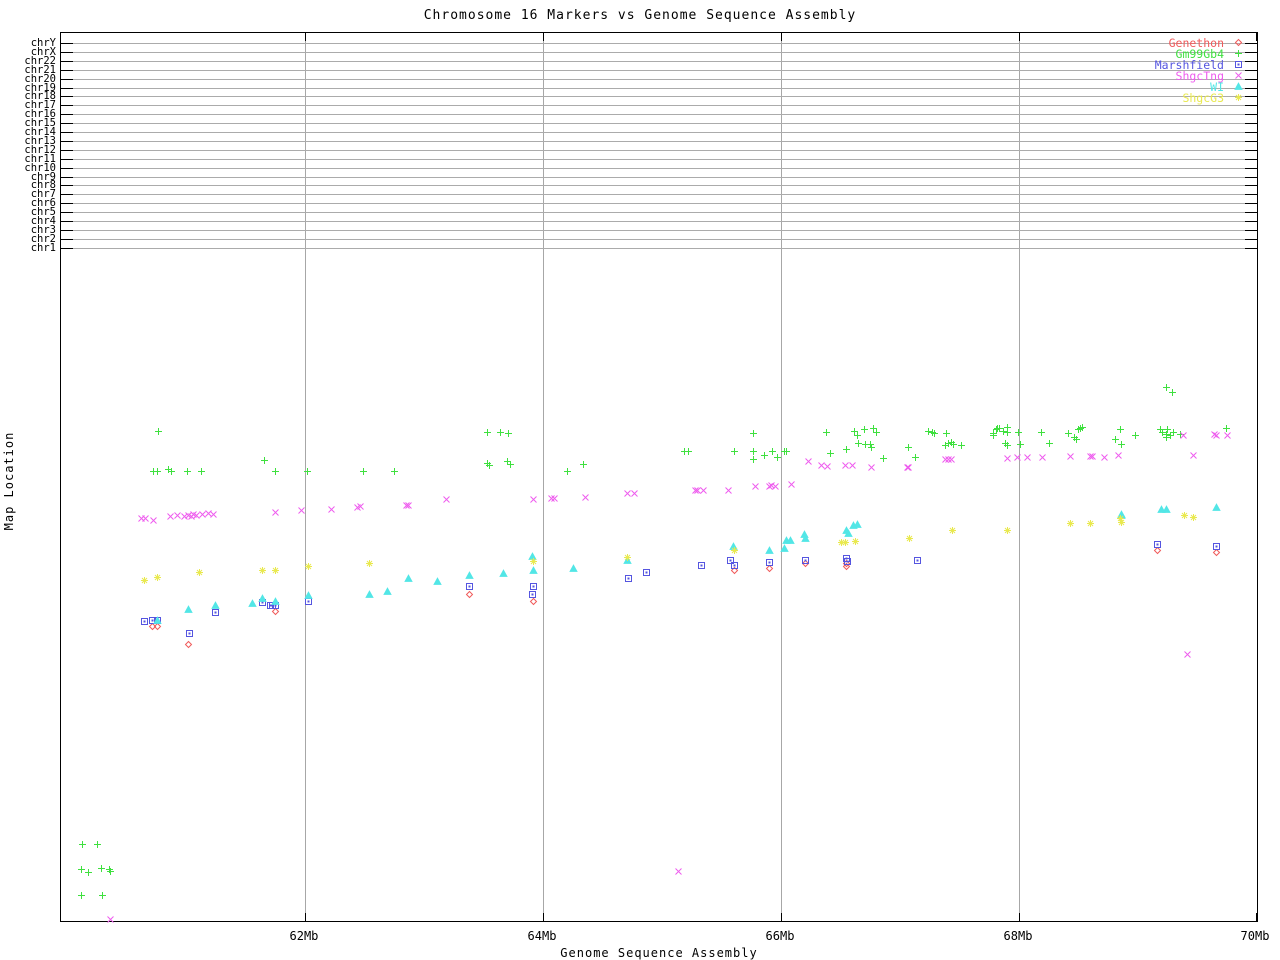  I want to click on x-tick-label: 66Mb, so click(780, 936).